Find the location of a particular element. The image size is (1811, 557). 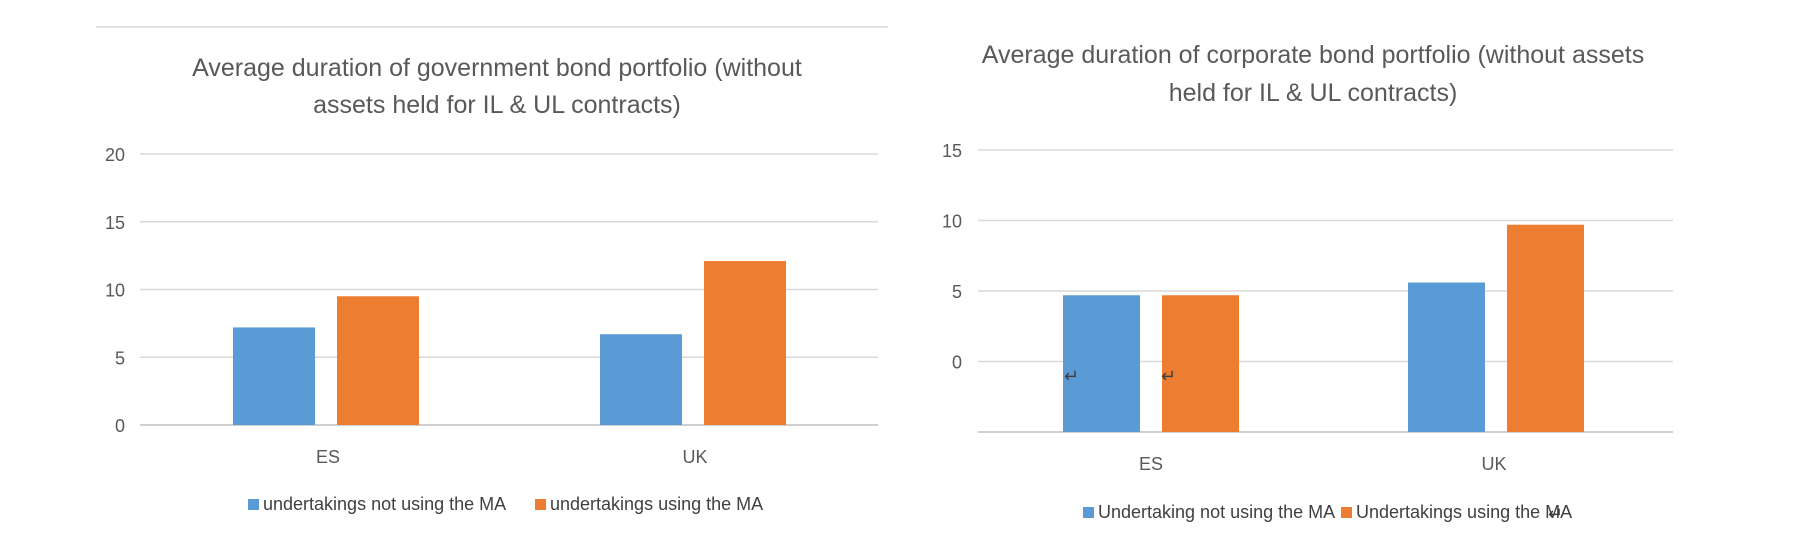

chart-1-category-label-uk: UK is located at coordinates (694, 457).